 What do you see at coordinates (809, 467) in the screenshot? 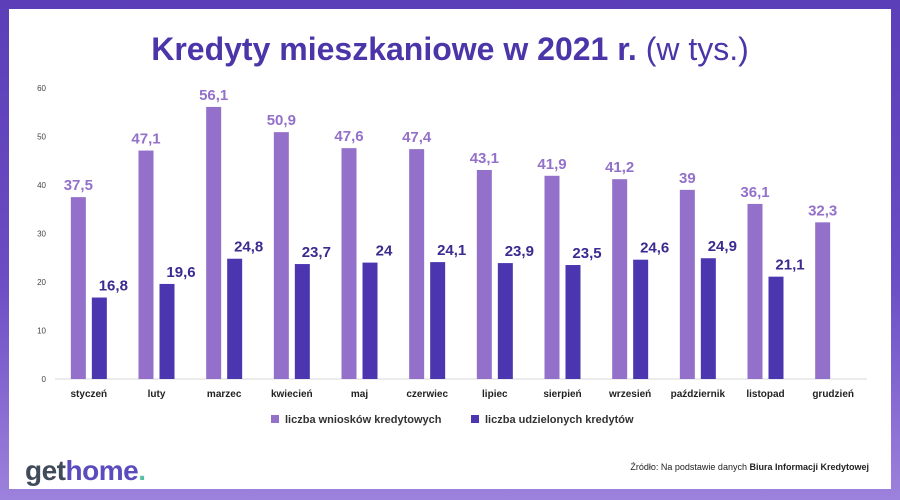
I see `source-name: Biura Informacji Kredytowej` at bounding box center [809, 467].